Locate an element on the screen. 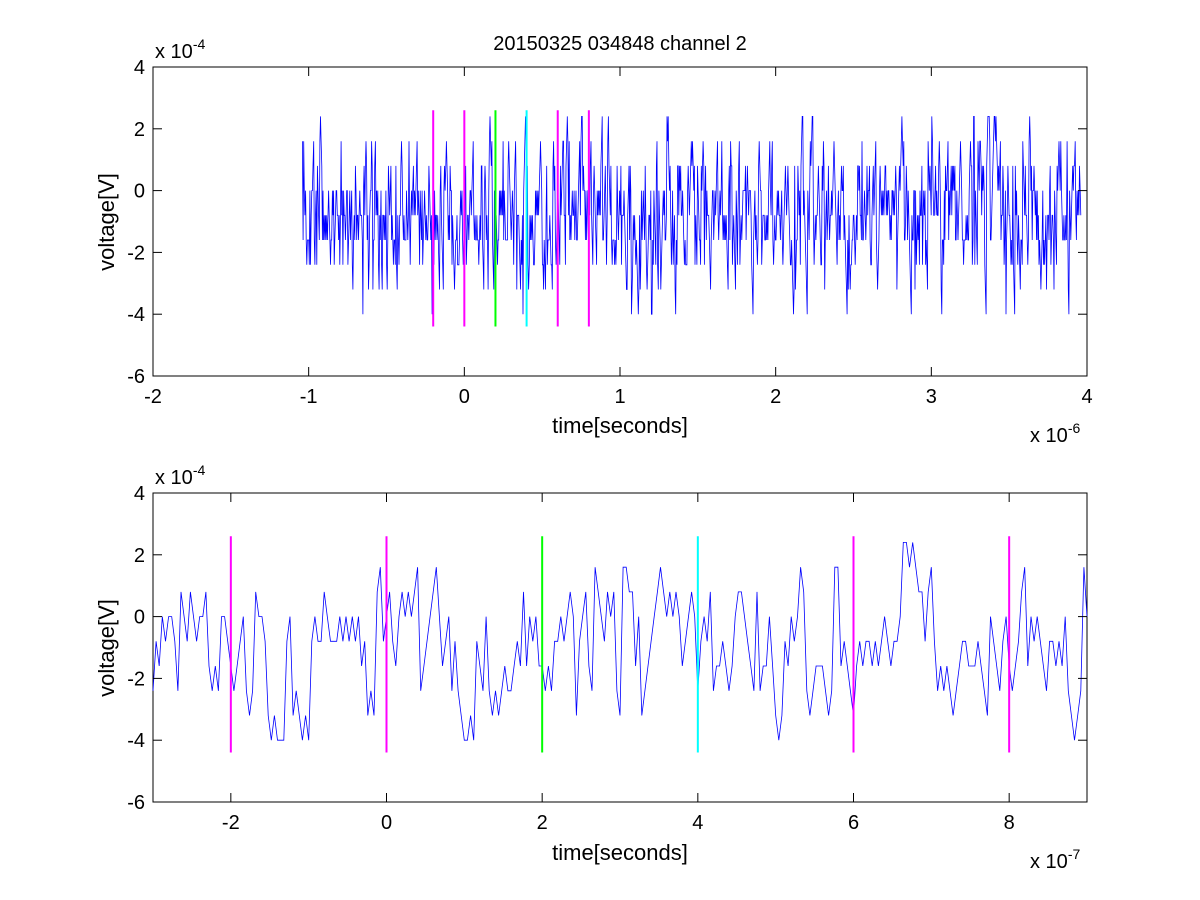 The width and height of the screenshot is (1200, 900). figure-title: 20150325 034848 channel 2 is located at coordinates (620, 44).